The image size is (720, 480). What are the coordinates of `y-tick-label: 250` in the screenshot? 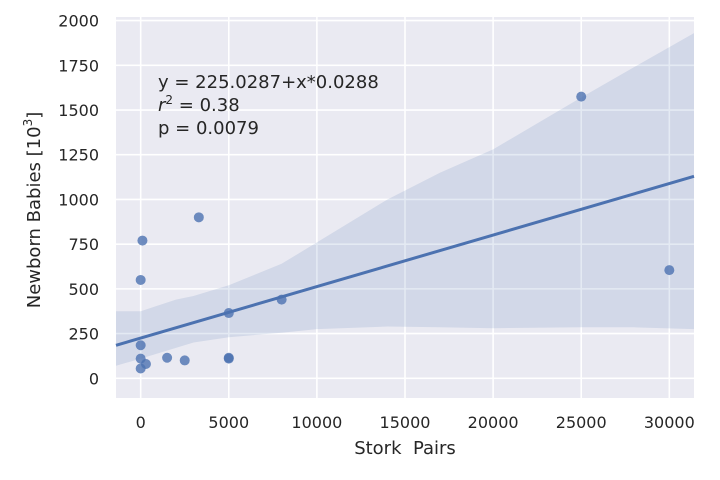 It's located at (83, 334).